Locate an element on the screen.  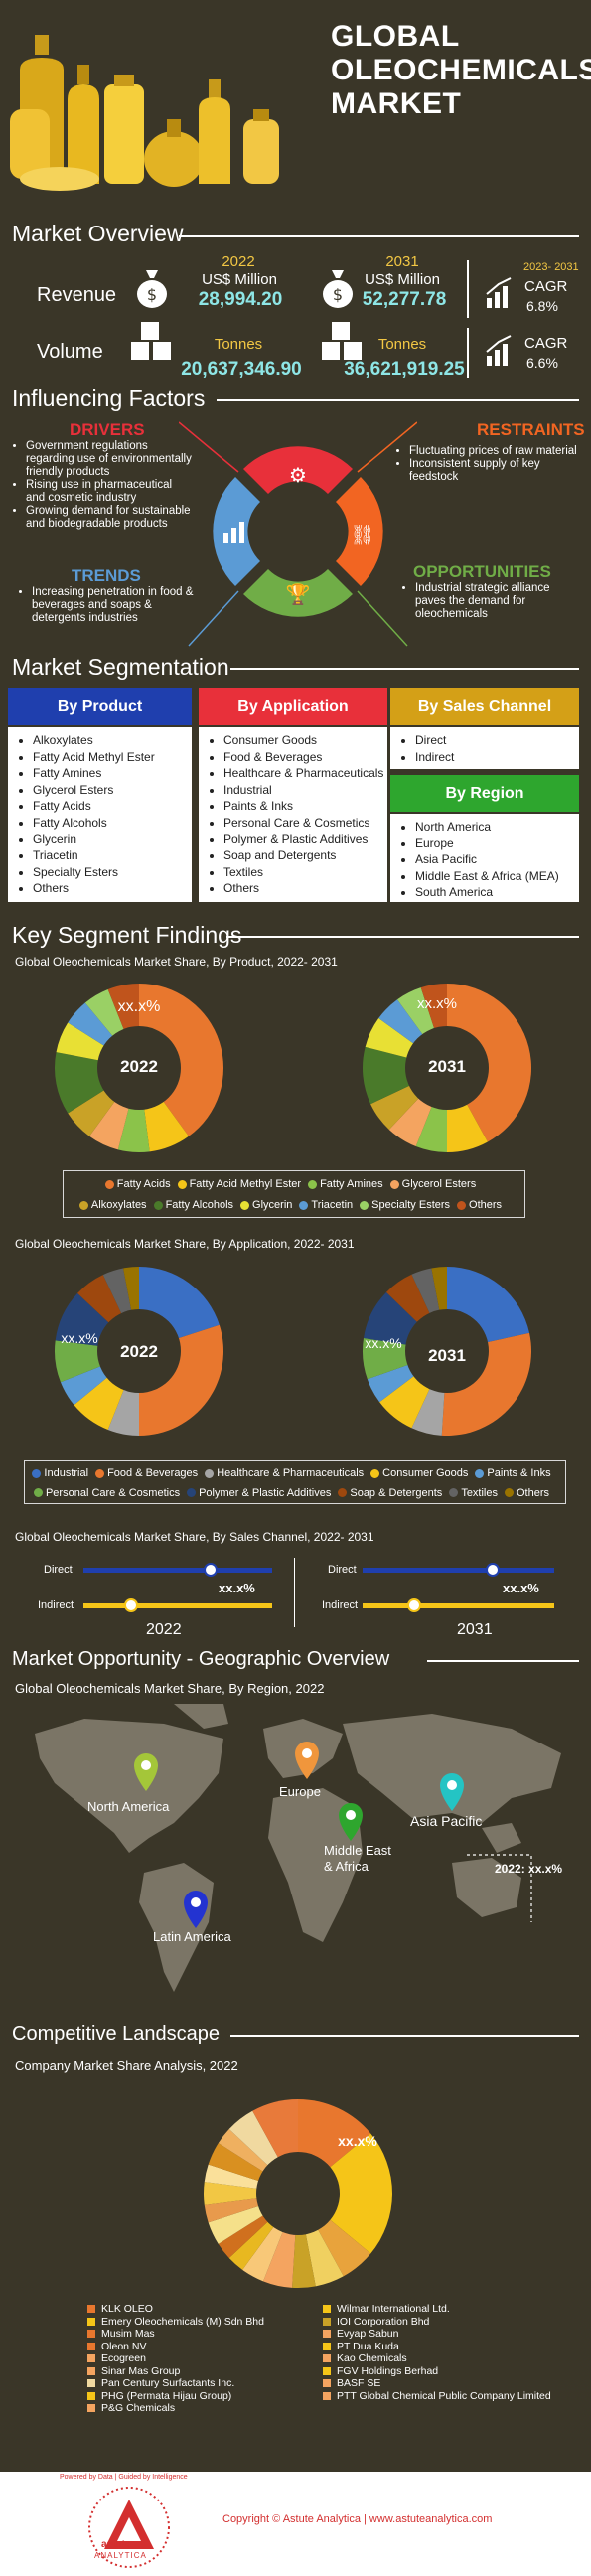
product-2031-slice is located at coordinates (405, 1075).